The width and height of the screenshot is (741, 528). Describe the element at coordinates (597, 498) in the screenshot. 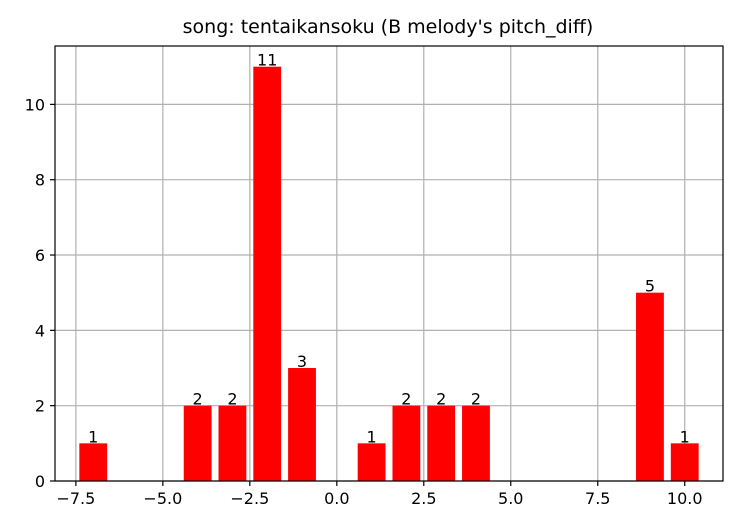

I see `x-tick-label: 7.5` at that location.